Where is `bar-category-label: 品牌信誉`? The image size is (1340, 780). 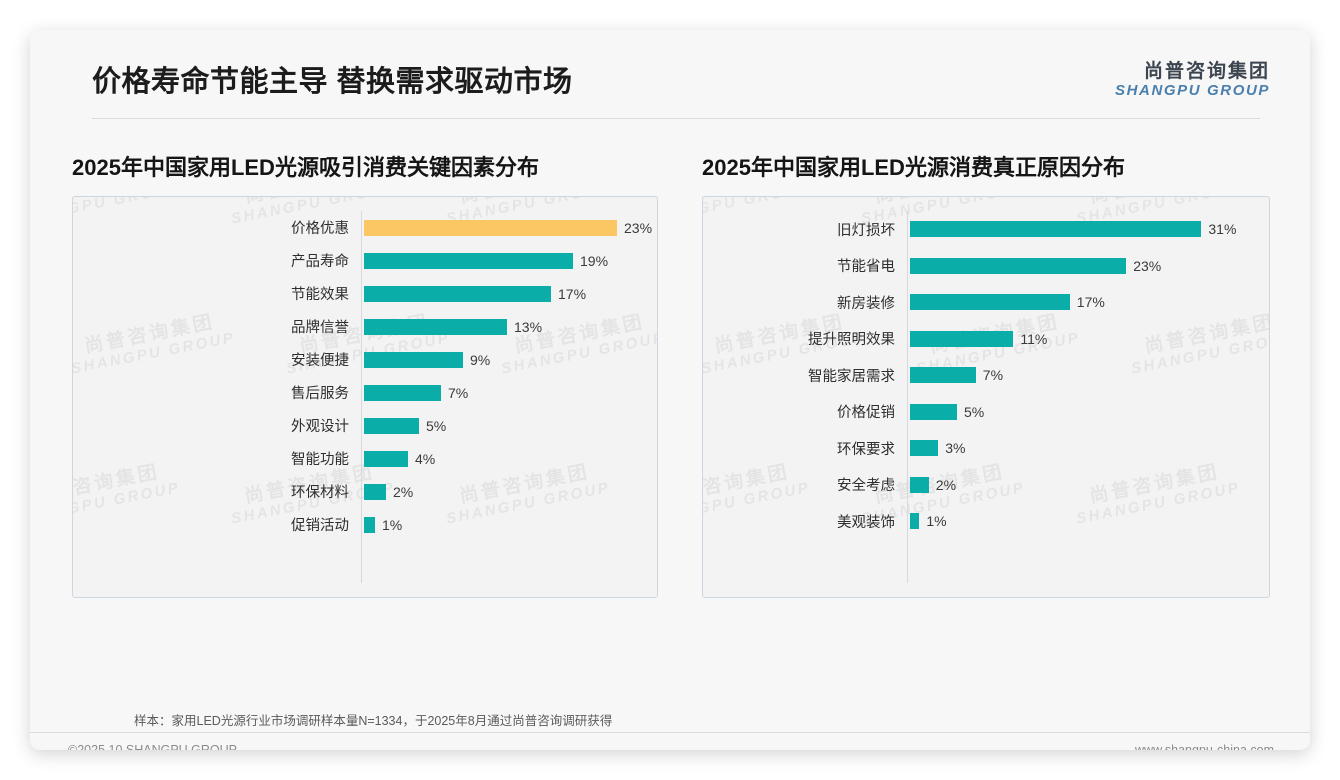 bar-category-label: 品牌信誉 is located at coordinates (320, 328).